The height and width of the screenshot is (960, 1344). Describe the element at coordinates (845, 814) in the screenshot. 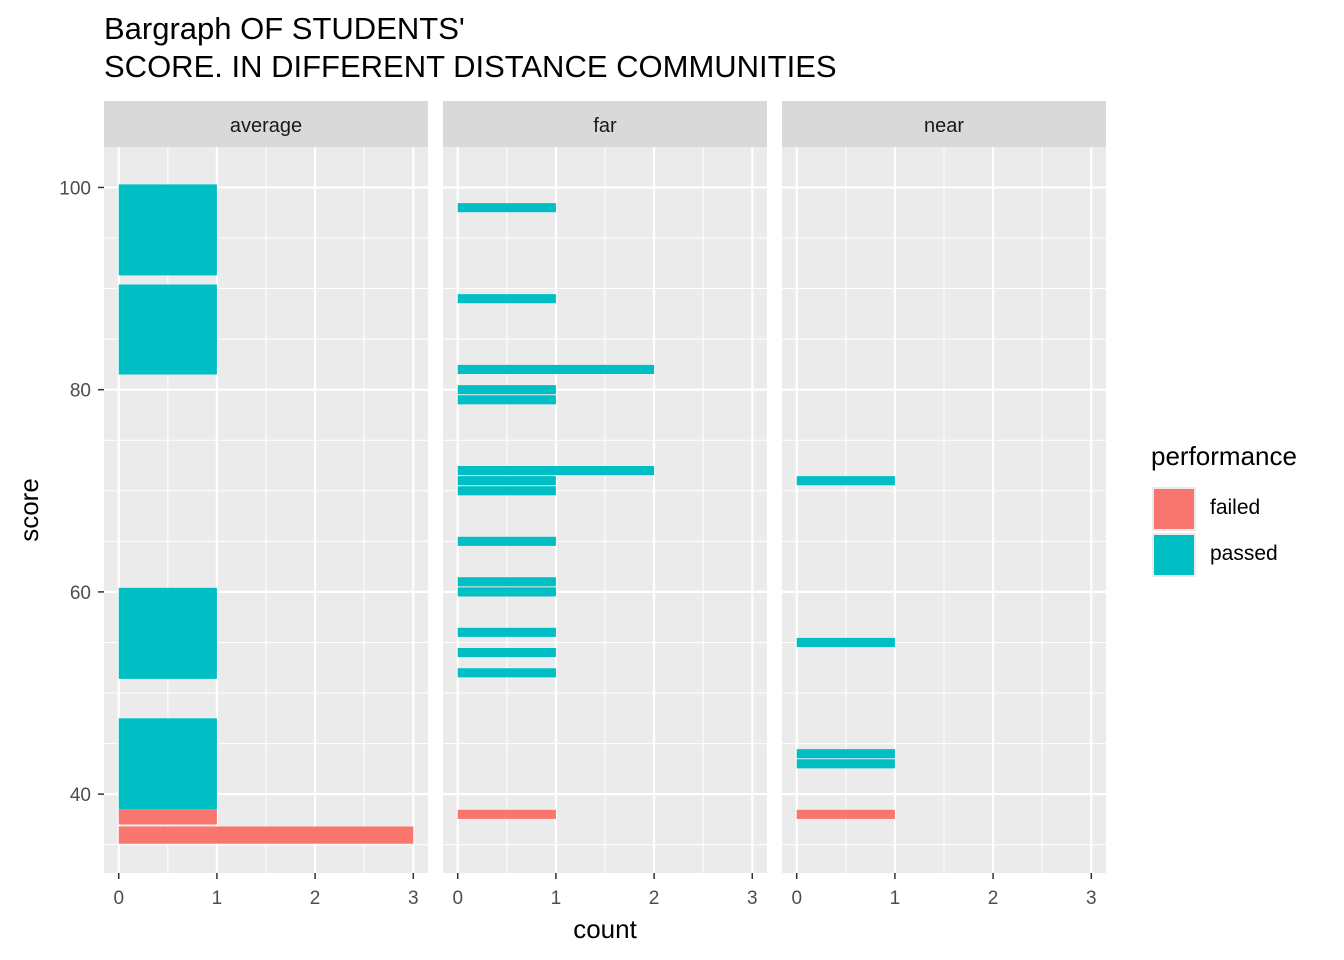

I see `bar-near-failed` at that location.